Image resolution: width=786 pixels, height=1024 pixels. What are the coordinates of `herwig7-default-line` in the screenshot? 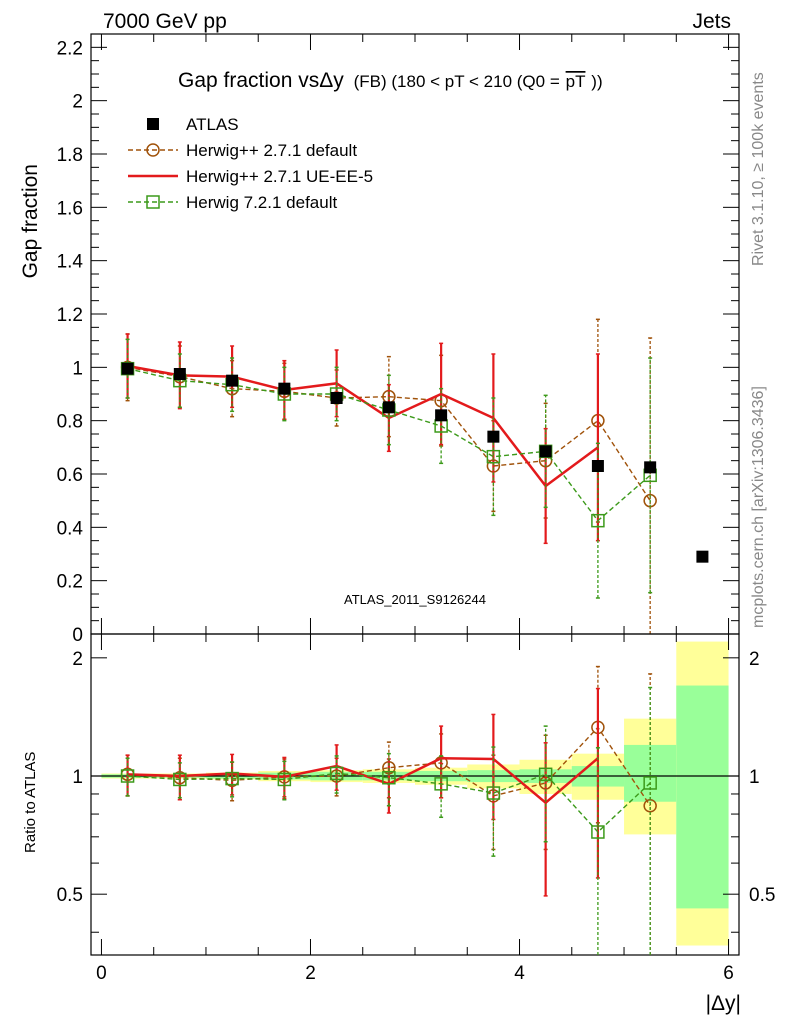 It's located at (389, 803).